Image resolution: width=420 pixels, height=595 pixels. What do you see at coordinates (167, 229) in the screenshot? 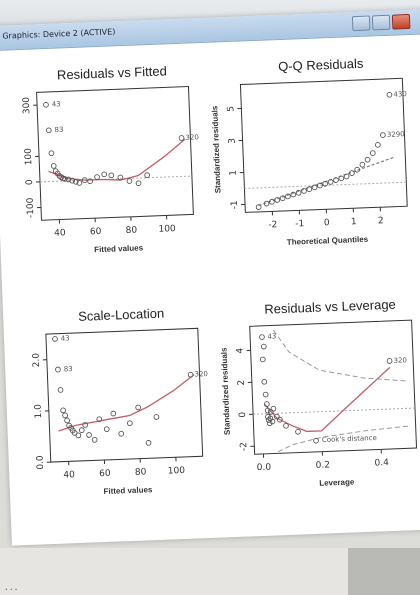
I see `x-tick-label: 100` at bounding box center [167, 229].